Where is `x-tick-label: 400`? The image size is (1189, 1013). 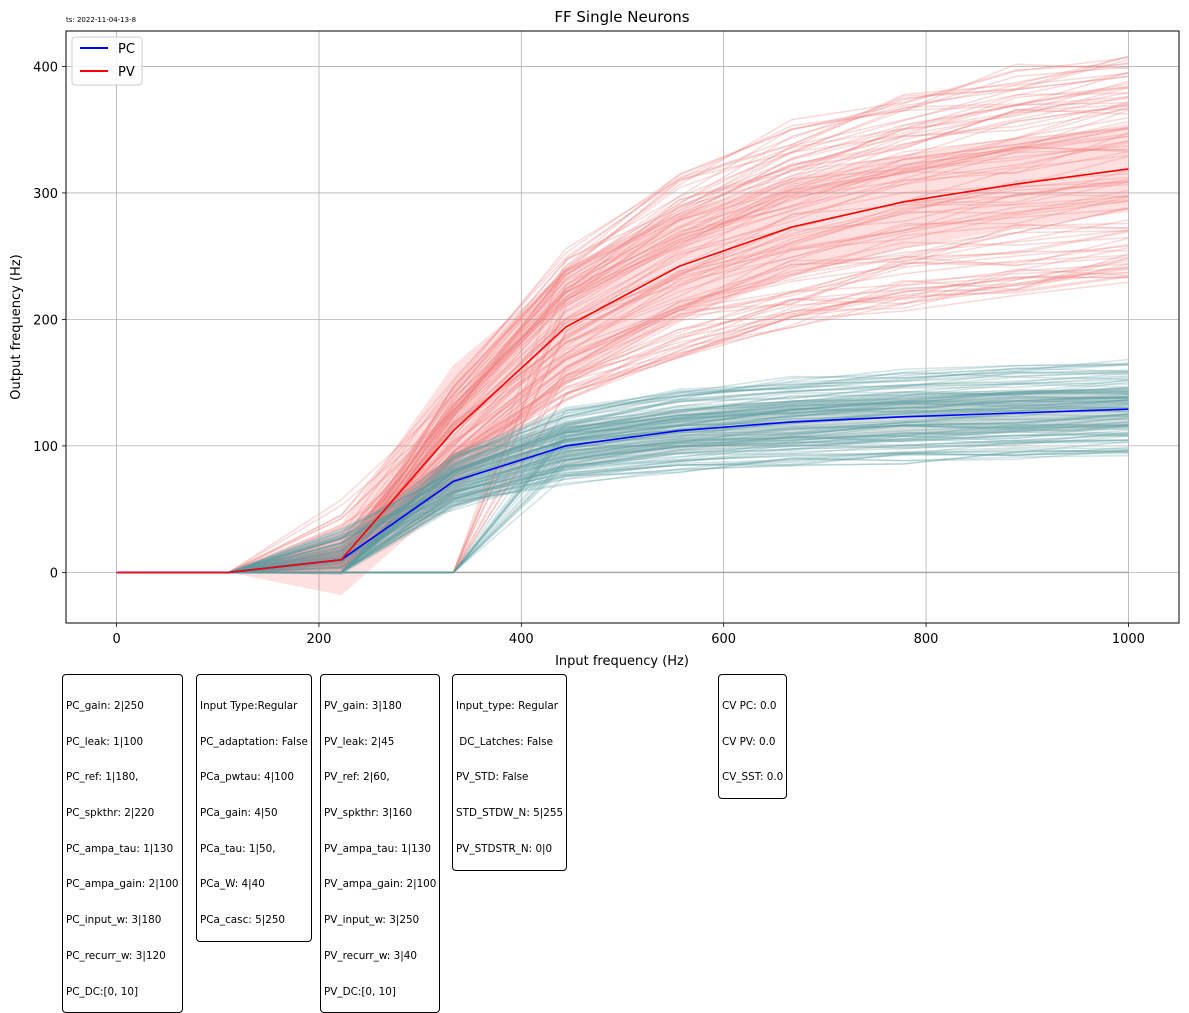 x-tick-label: 400 is located at coordinates (521, 639).